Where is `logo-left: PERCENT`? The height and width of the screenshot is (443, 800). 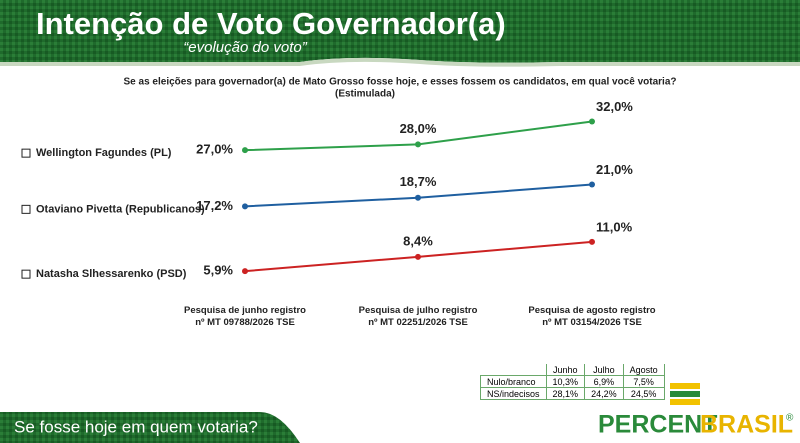 logo-left: PERCENT is located at coordinates (657, 425).